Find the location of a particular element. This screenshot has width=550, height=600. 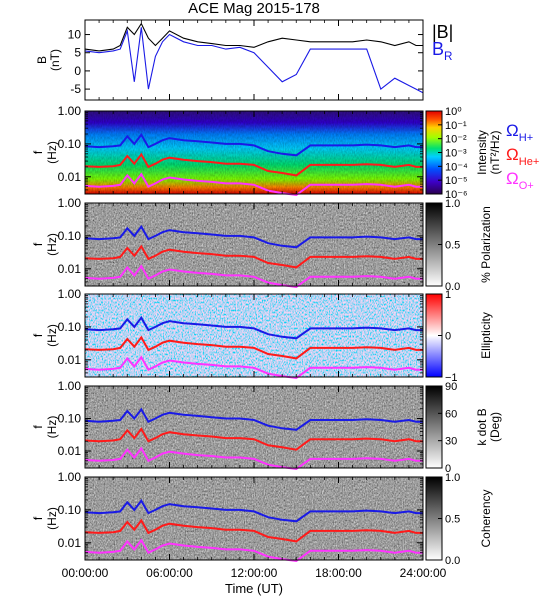

colorbar-tick-label: −1 is located at coordinates (451, 378).